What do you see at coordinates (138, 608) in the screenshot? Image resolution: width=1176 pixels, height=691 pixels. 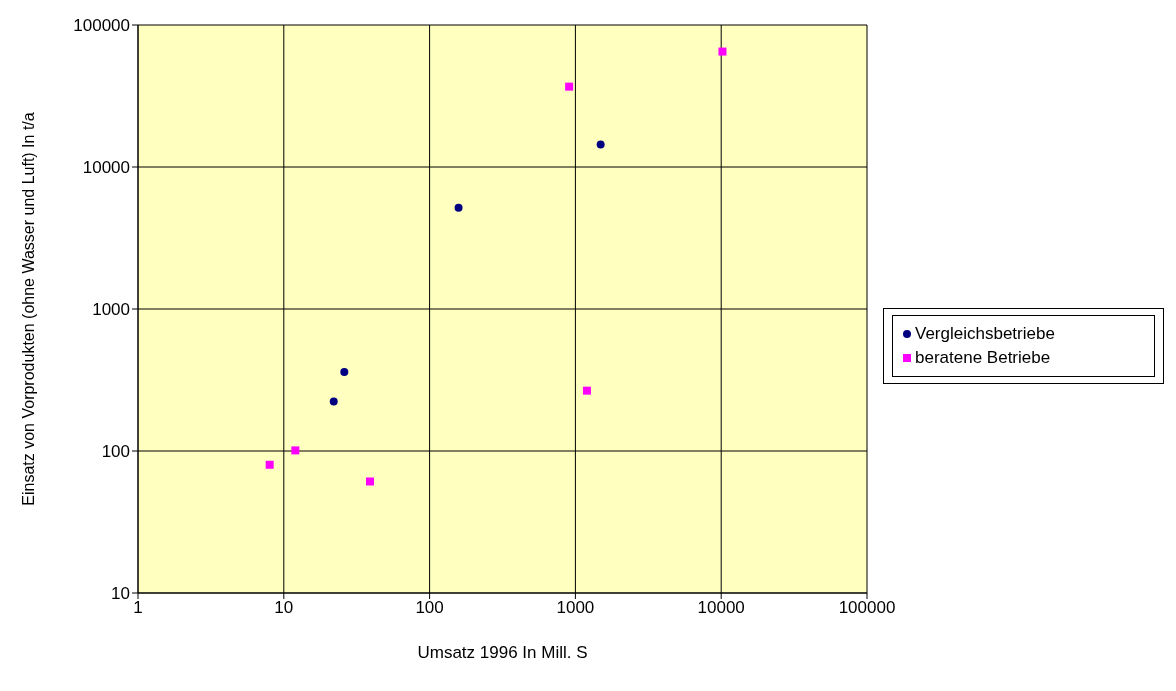 I see `x-tick-label: 1` at bounding box center [138, 608].